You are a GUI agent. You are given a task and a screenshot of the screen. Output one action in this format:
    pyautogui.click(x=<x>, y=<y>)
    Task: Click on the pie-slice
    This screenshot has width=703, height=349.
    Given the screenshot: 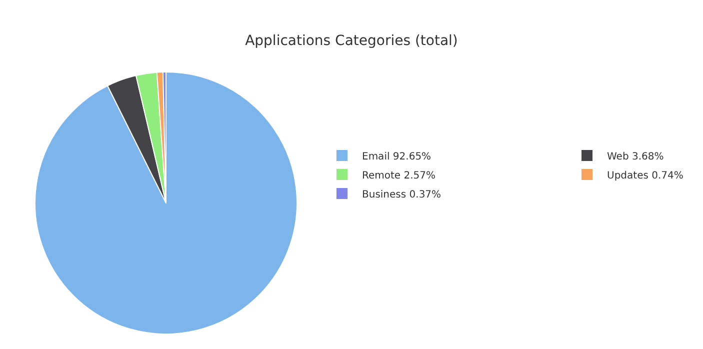 What is the action you would take?
    pyautogui.click(x=136, y=139)
    